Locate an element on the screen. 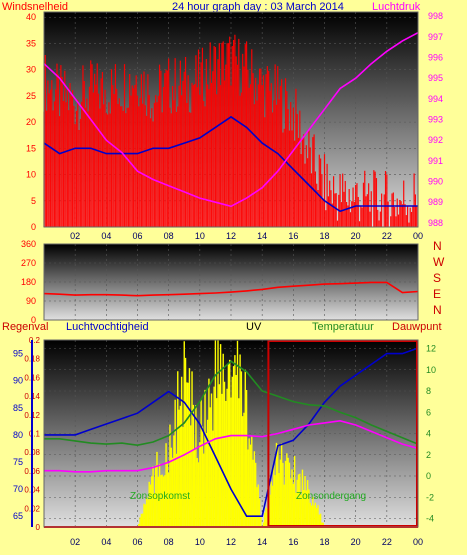  wind-tick-label: 25 is located at coordinates (31, 96).